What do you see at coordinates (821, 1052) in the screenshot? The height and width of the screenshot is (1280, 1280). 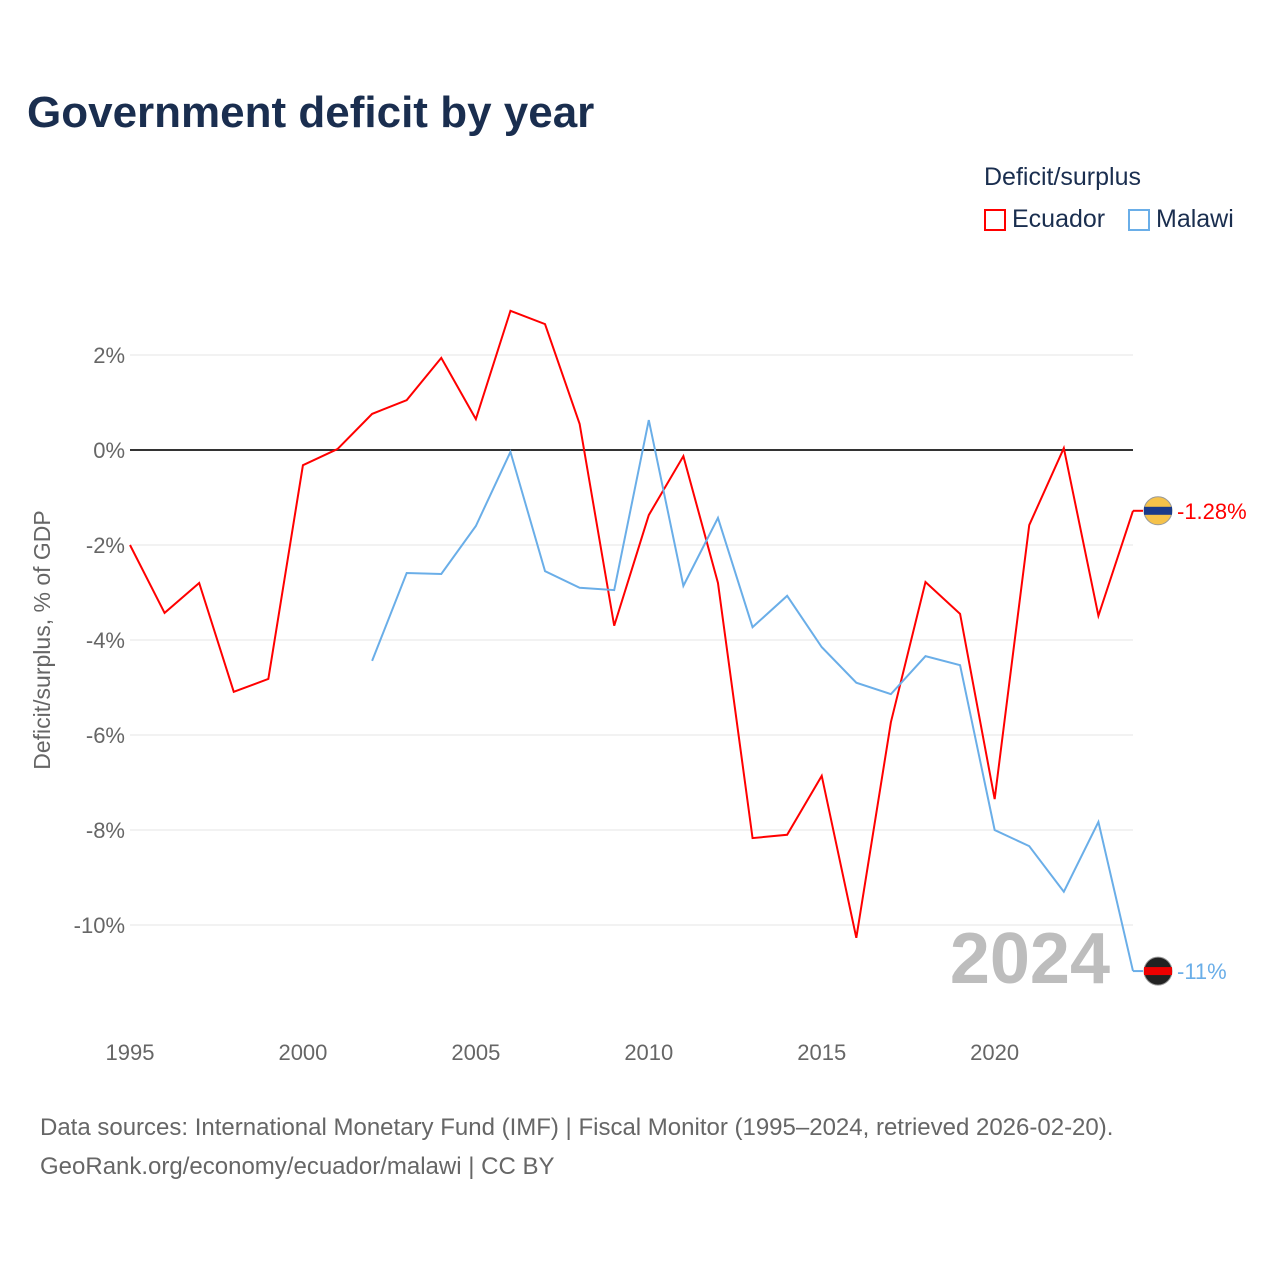 I see `x-tick-label: 2015` at bounding box center [821, 1052].